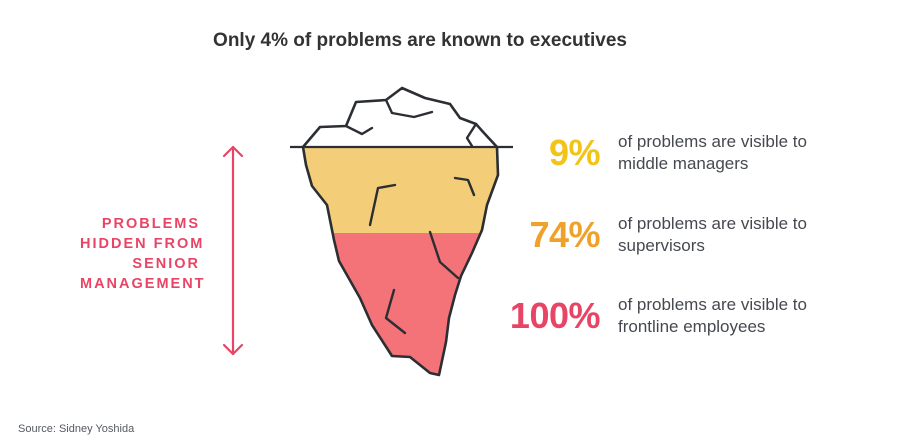 The image size is (900, 446). I want to click on source-note: Source: Sidney Yoshida, so click(76, 429).